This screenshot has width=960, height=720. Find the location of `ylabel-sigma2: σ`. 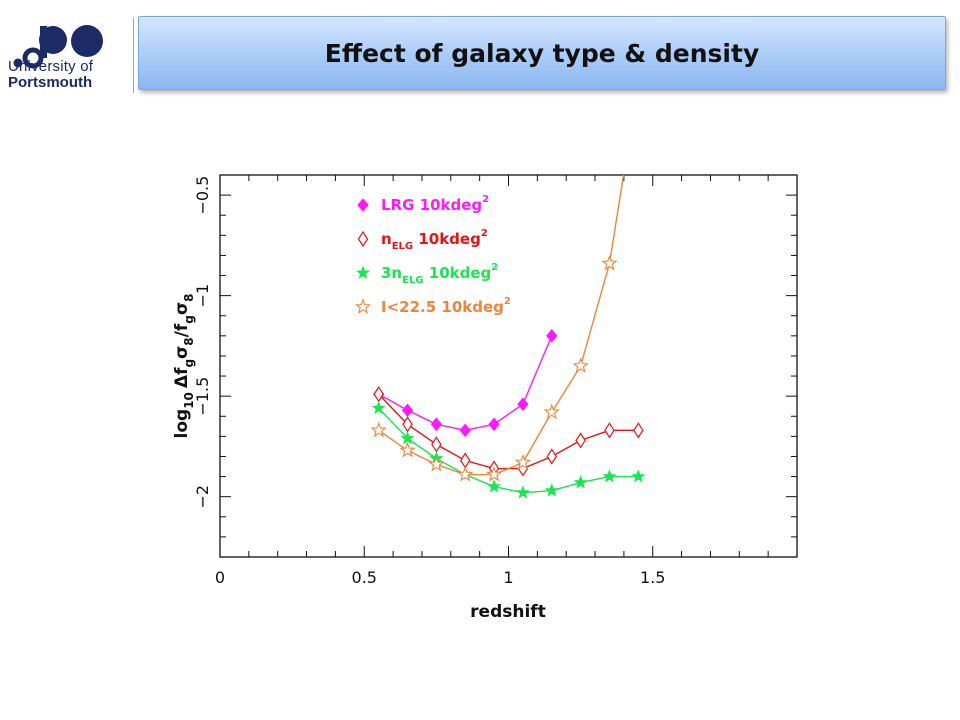

ylabel-sigma2: σ is located at coordinates (182, 308).